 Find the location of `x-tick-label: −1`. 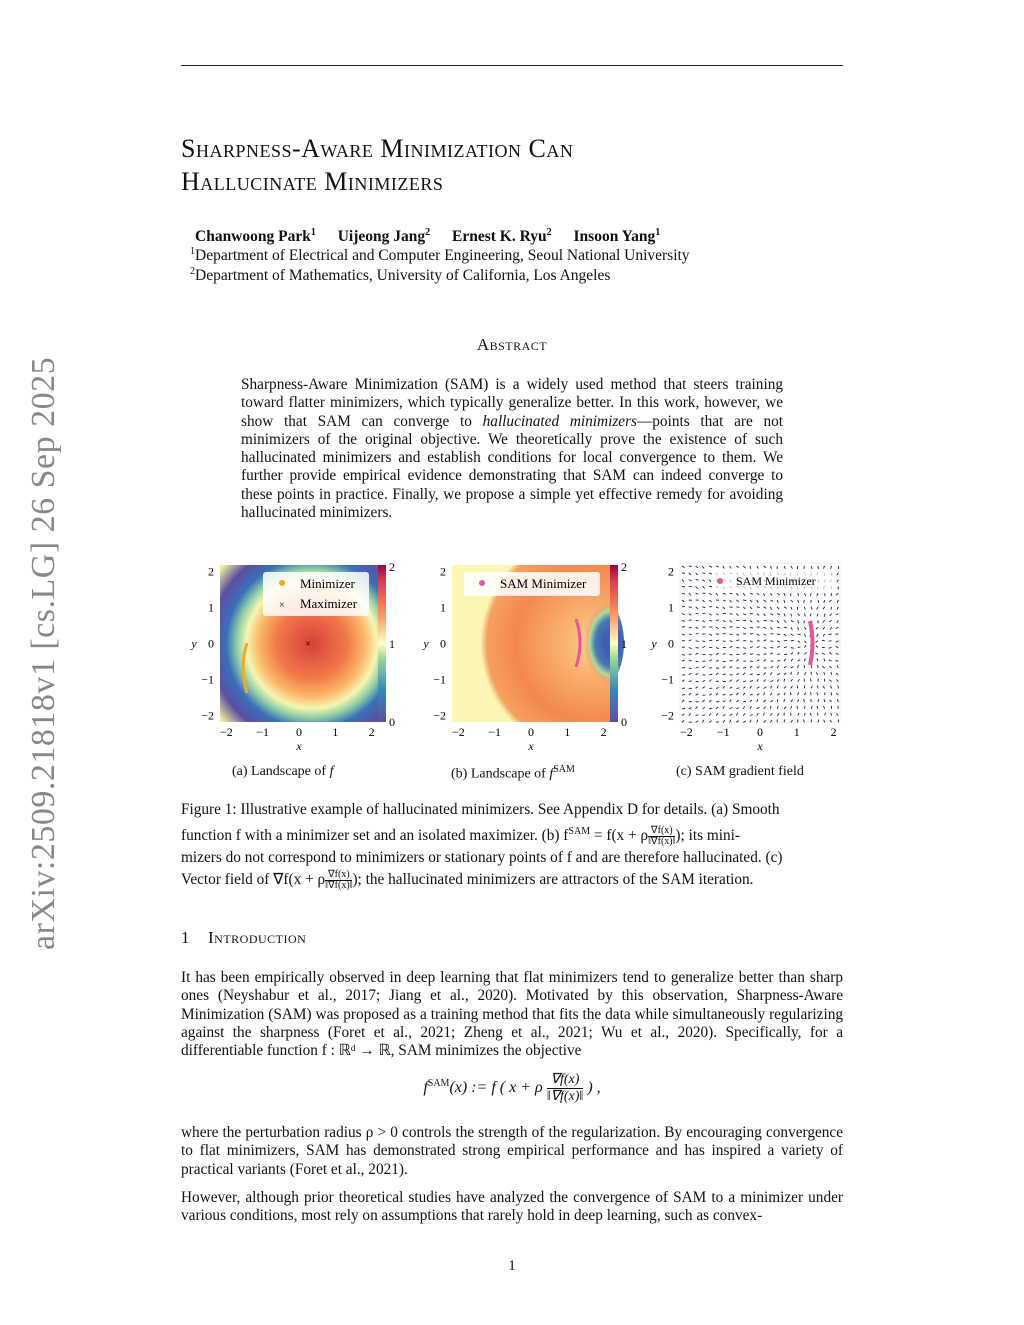

x-tick-label: −1 is located at coordinates (262, 732).